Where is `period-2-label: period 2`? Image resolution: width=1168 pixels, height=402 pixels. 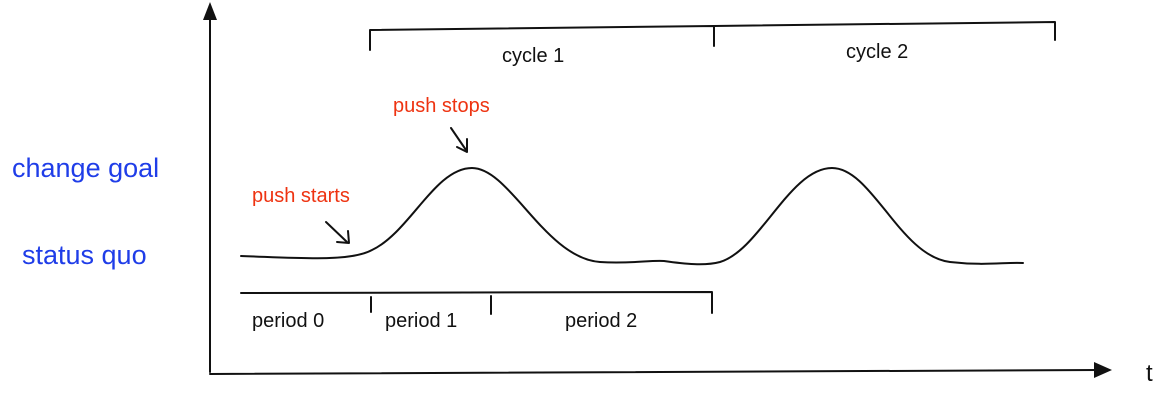 period-2-label: period 2 is located at coordinates (601, 321).